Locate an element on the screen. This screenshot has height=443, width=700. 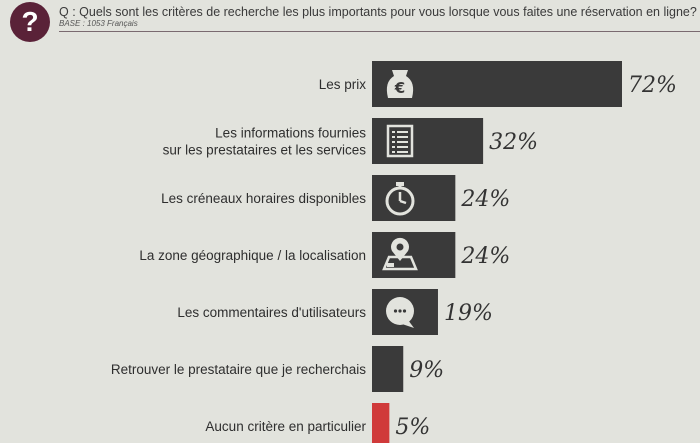
document-list-icon is located at coordinates (400, 141).